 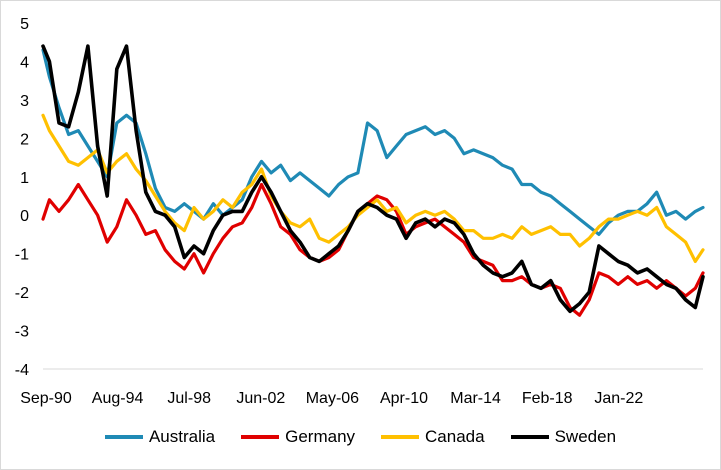 I want to click on legend-label: Australia, so click(x=182, y=436).